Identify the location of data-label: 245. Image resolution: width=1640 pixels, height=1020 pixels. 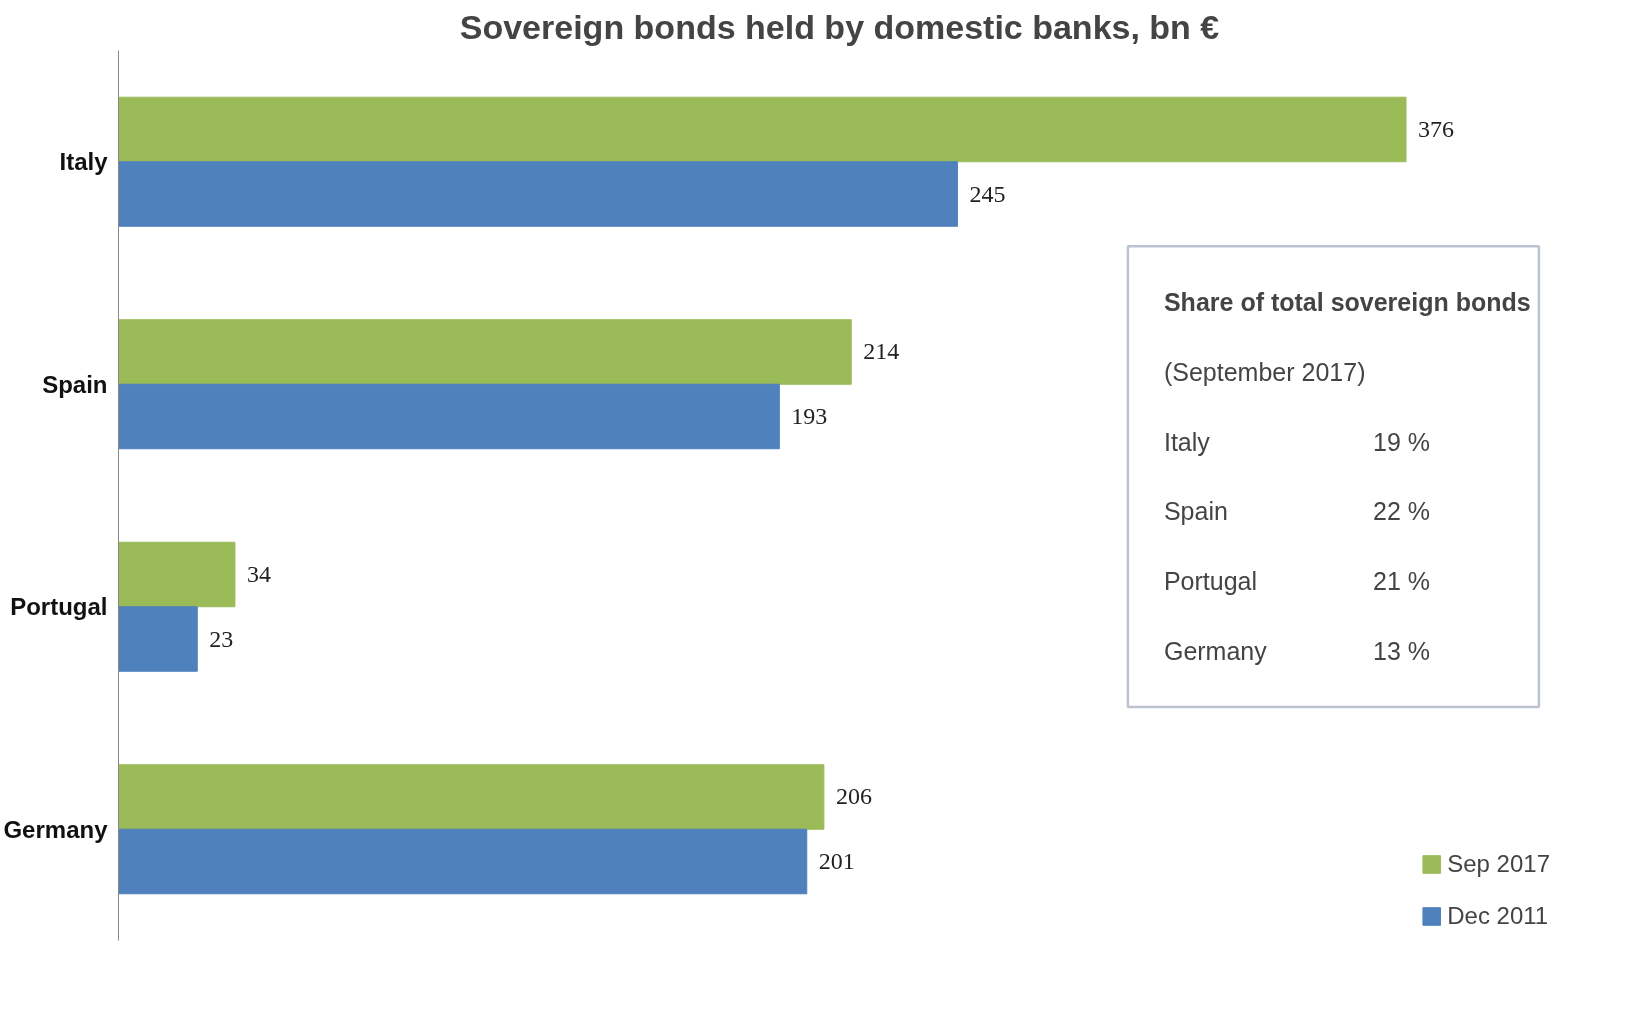
(987, 193).